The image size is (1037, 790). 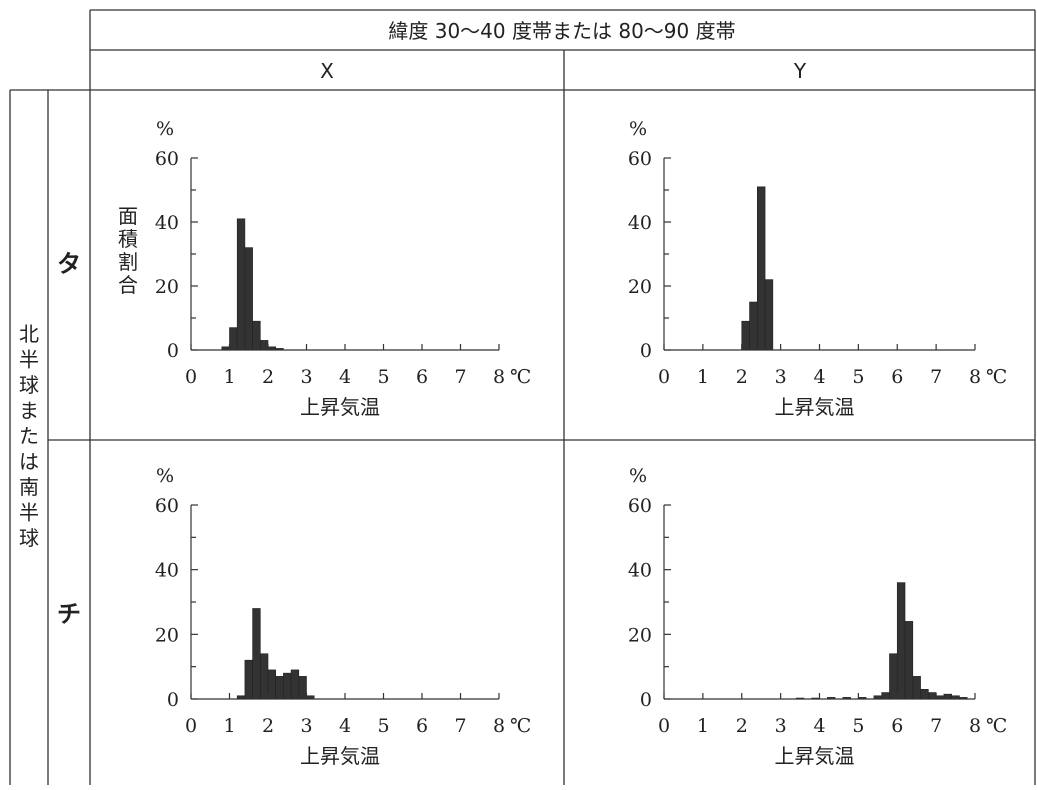 What do you see at coordinates (817, 268) in the screenshot?
I see `panel-タ-Y: 0 1 2 3 4 5 6 7 8 ℃ 0 20 40 60% 上昇気温` at bounding box center [817, 268].